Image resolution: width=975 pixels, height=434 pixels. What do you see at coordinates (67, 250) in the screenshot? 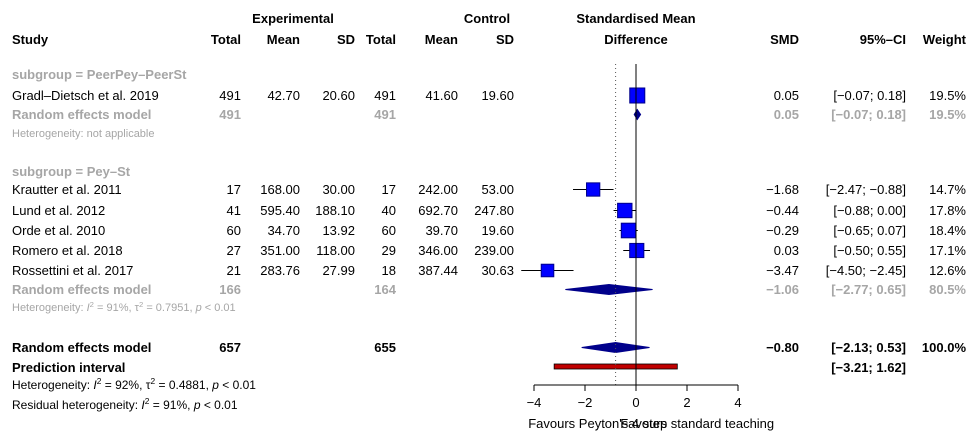
I see `study-name: Romero et al. 2018` at bounding box center [67, 250].